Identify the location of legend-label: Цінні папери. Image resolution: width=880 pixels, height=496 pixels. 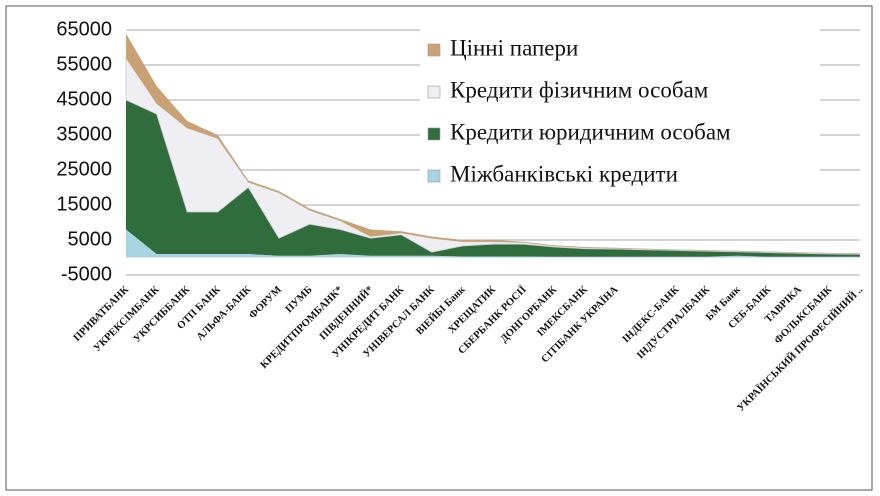
(514, 47).